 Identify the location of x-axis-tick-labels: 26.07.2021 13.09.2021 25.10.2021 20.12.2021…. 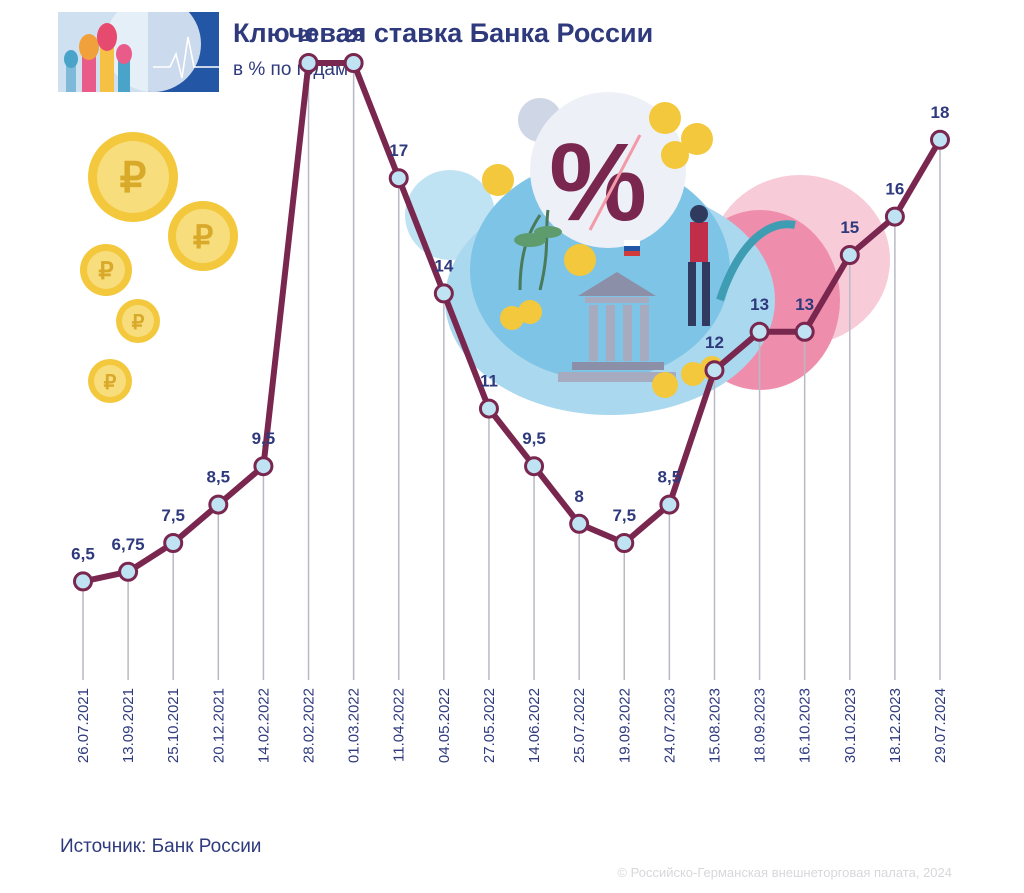
(512, 725).